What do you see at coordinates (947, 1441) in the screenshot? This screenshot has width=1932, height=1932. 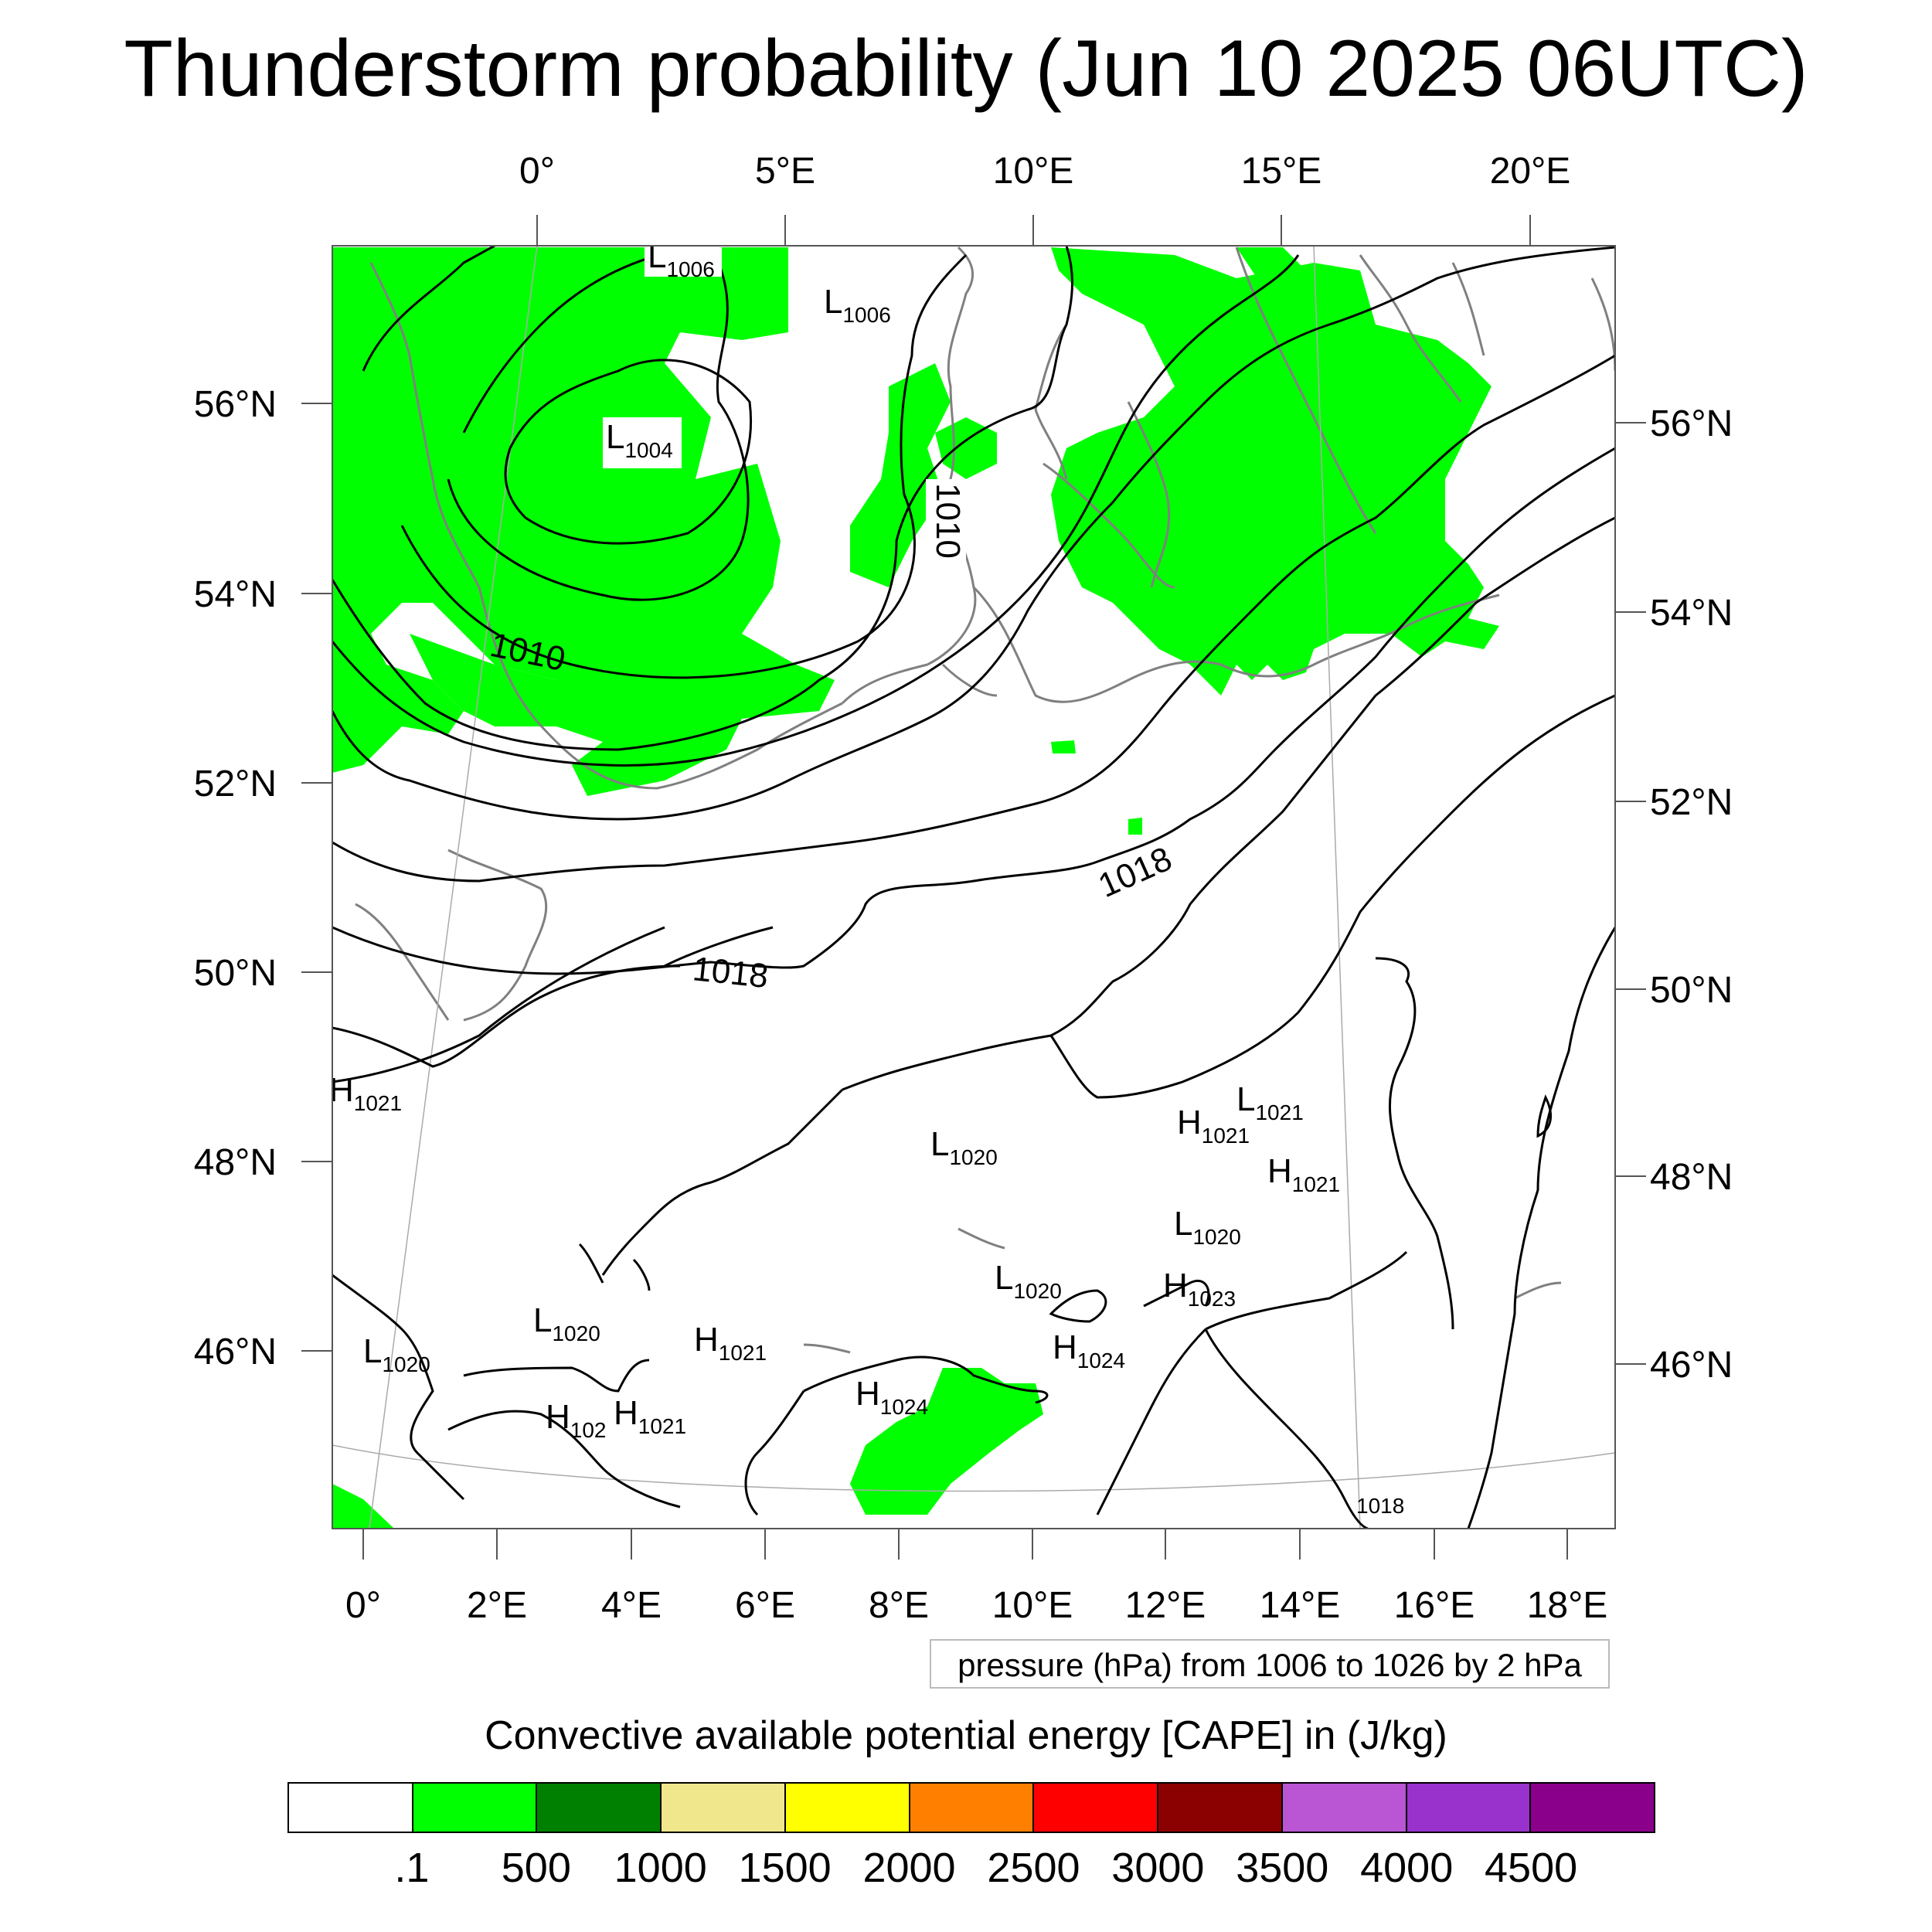 I see `cape-region-alps` at bounding box center [947, 1441].